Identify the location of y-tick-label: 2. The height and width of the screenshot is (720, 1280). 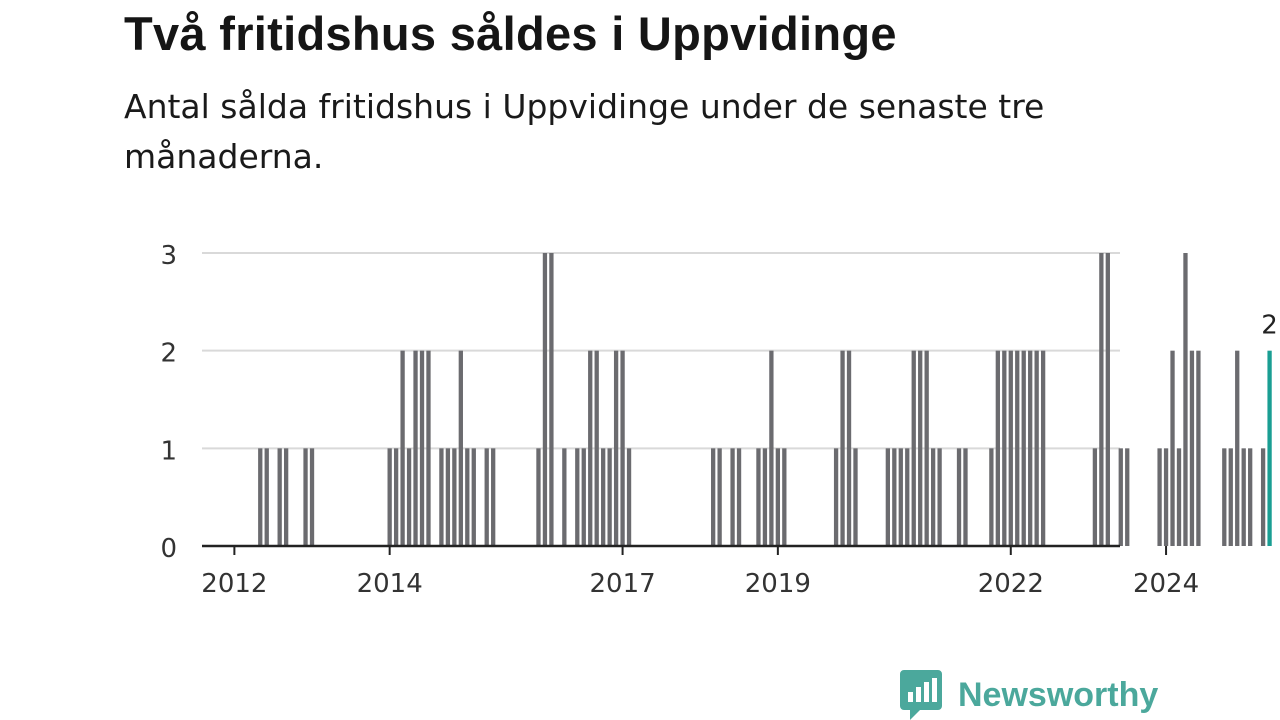
(168, 354).